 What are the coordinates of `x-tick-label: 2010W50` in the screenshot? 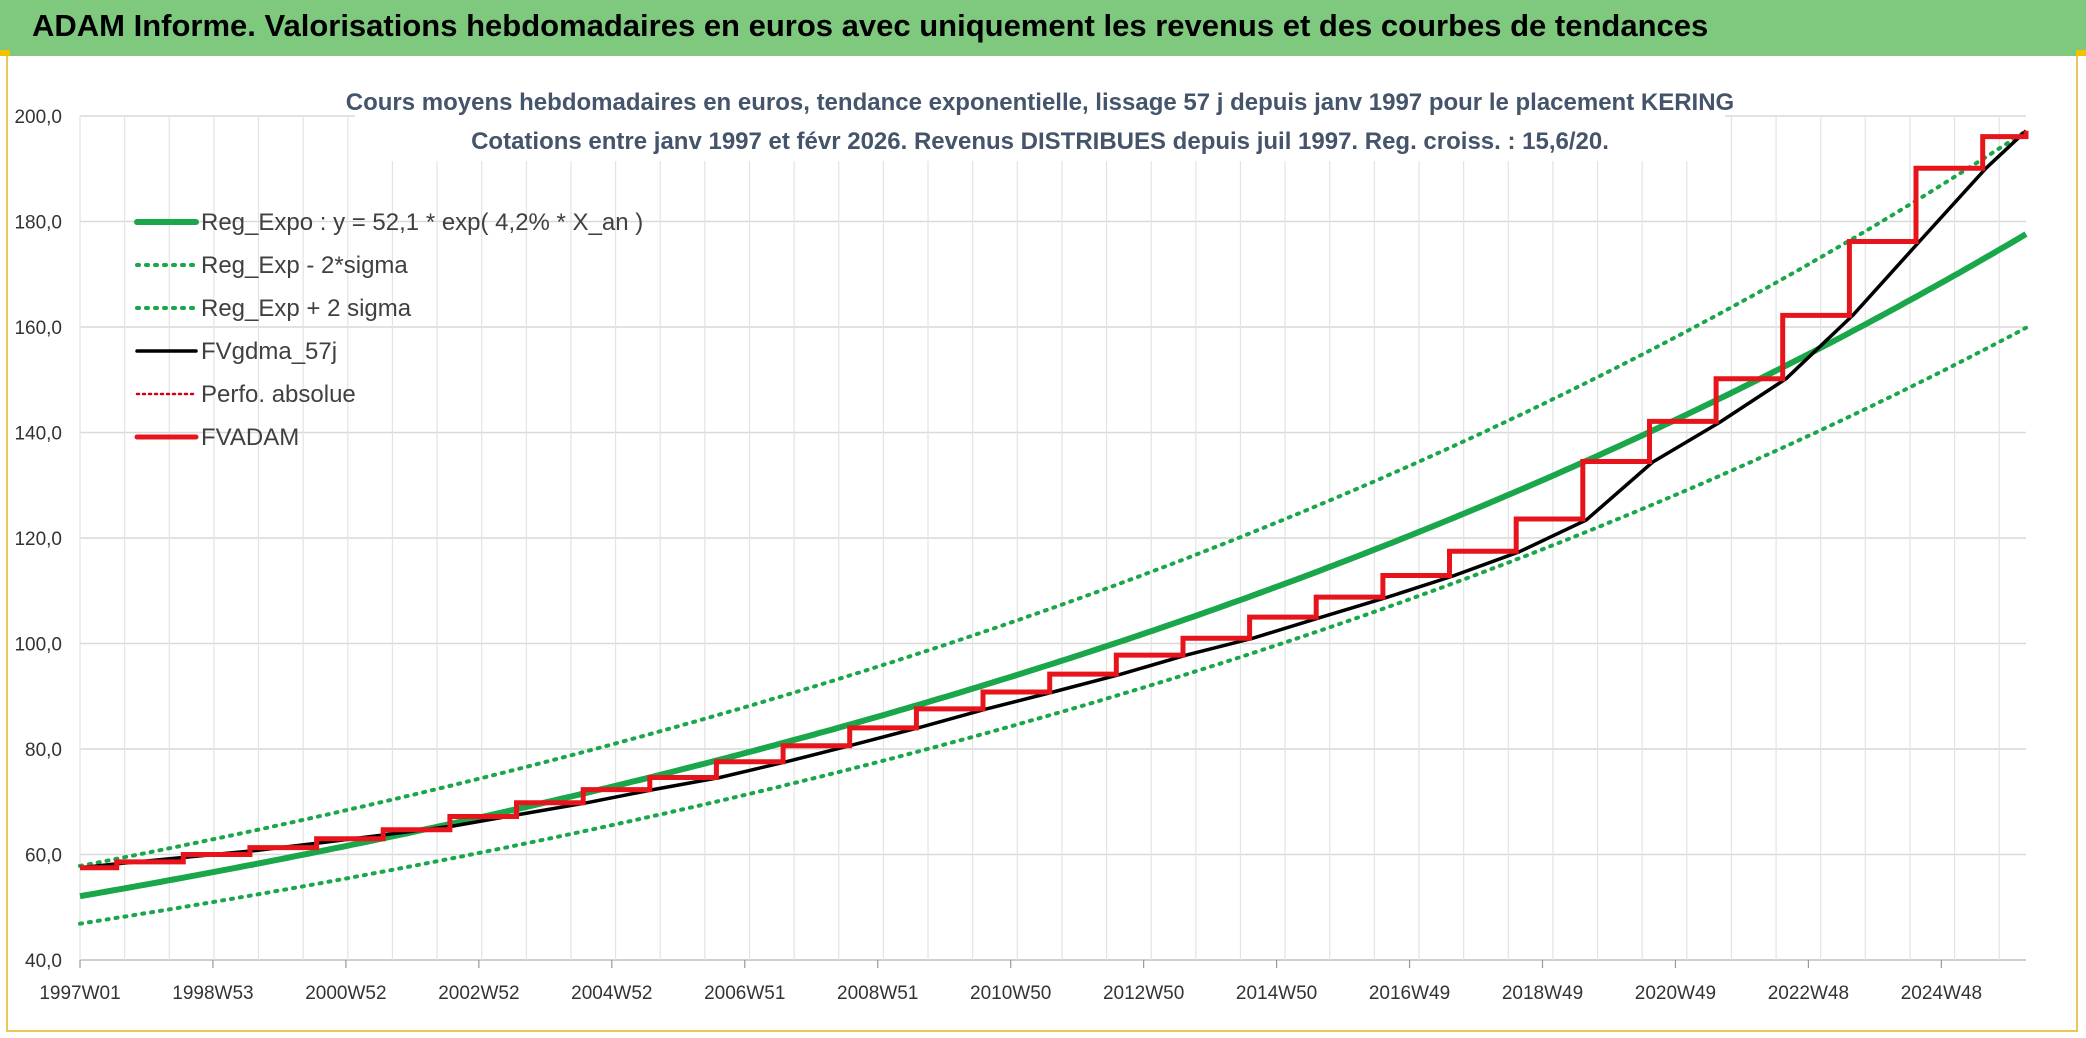 It's located at (1010, 993).